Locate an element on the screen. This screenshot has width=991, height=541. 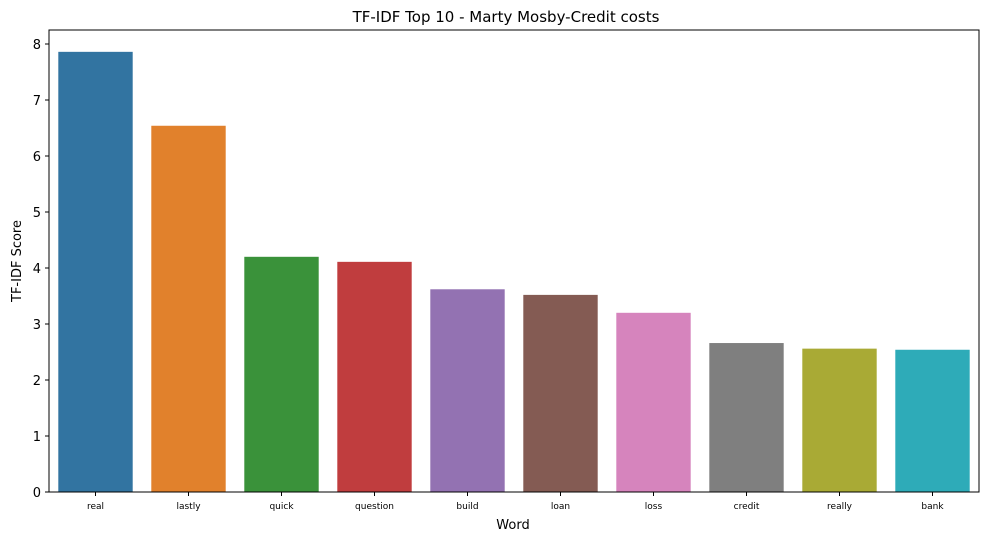
bar-quick is located at coordinates (281, 374).